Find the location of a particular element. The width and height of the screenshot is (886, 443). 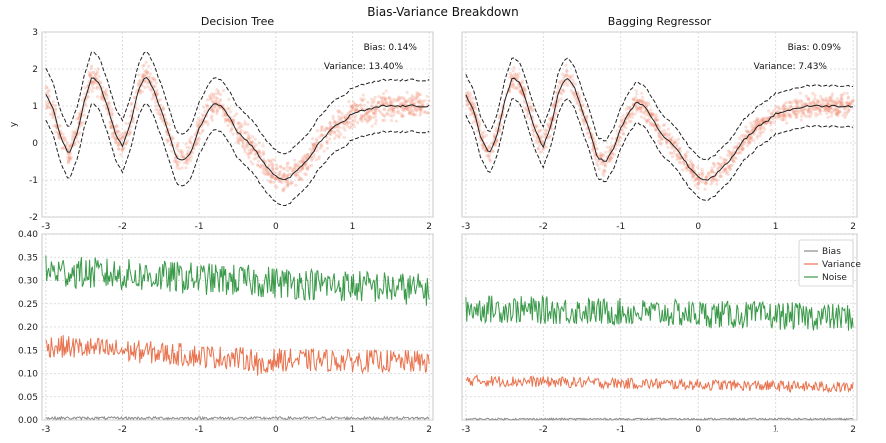

mean-prediction-line is located at coordinates (237, 128).